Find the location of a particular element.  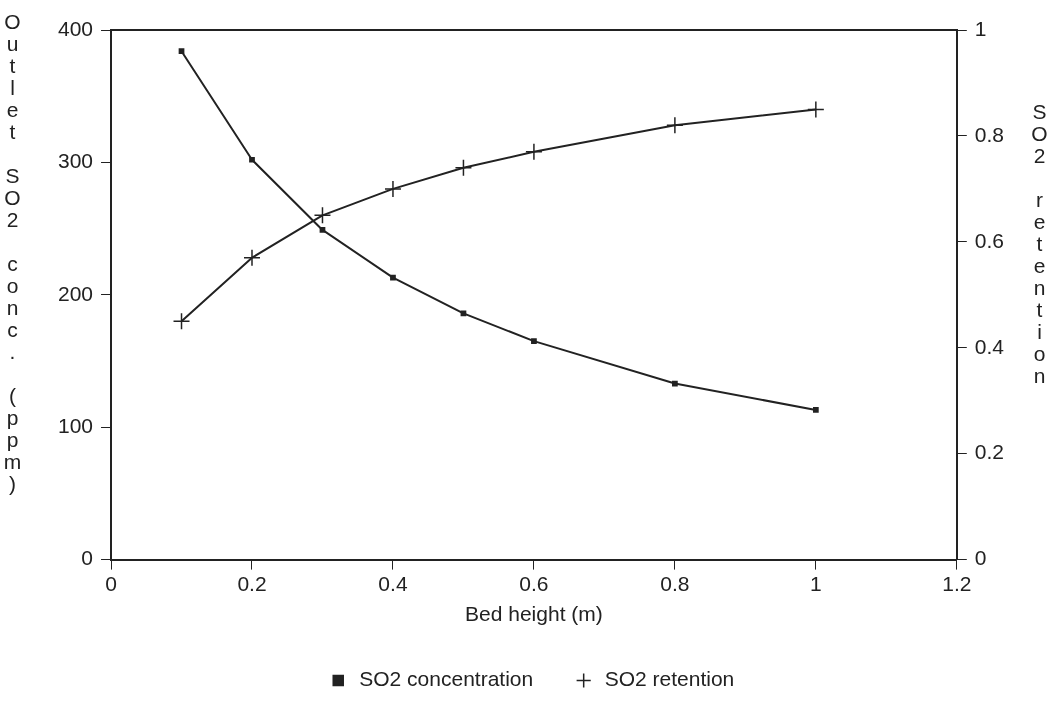

x-tick-label: 1 is located at coordinates (816, 583).